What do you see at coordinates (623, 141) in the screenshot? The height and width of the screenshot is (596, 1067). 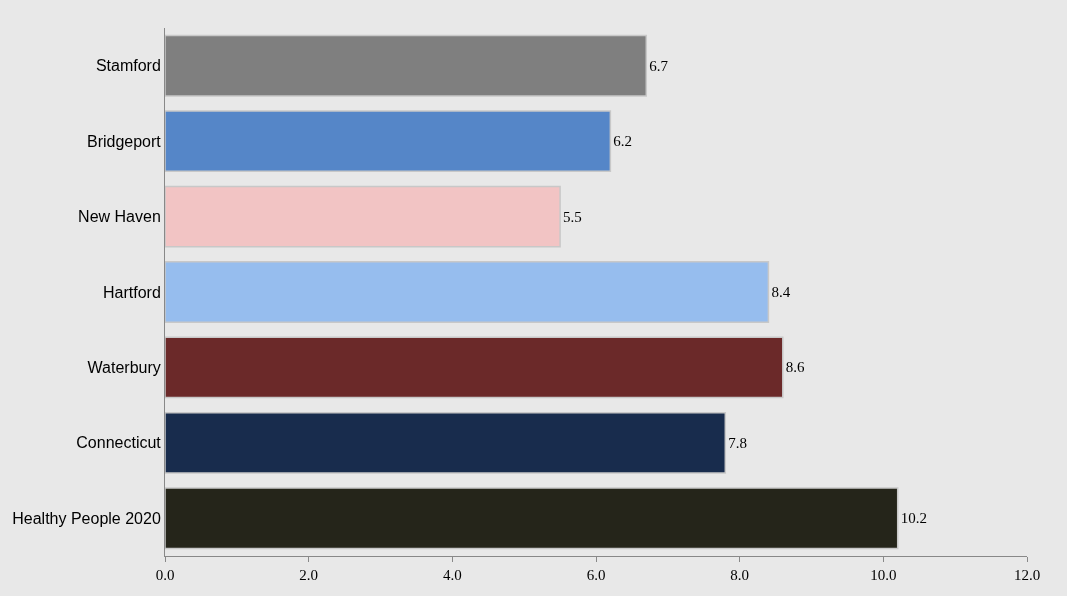 I see `data-label: 6.2` at bounding box center [623, 141].